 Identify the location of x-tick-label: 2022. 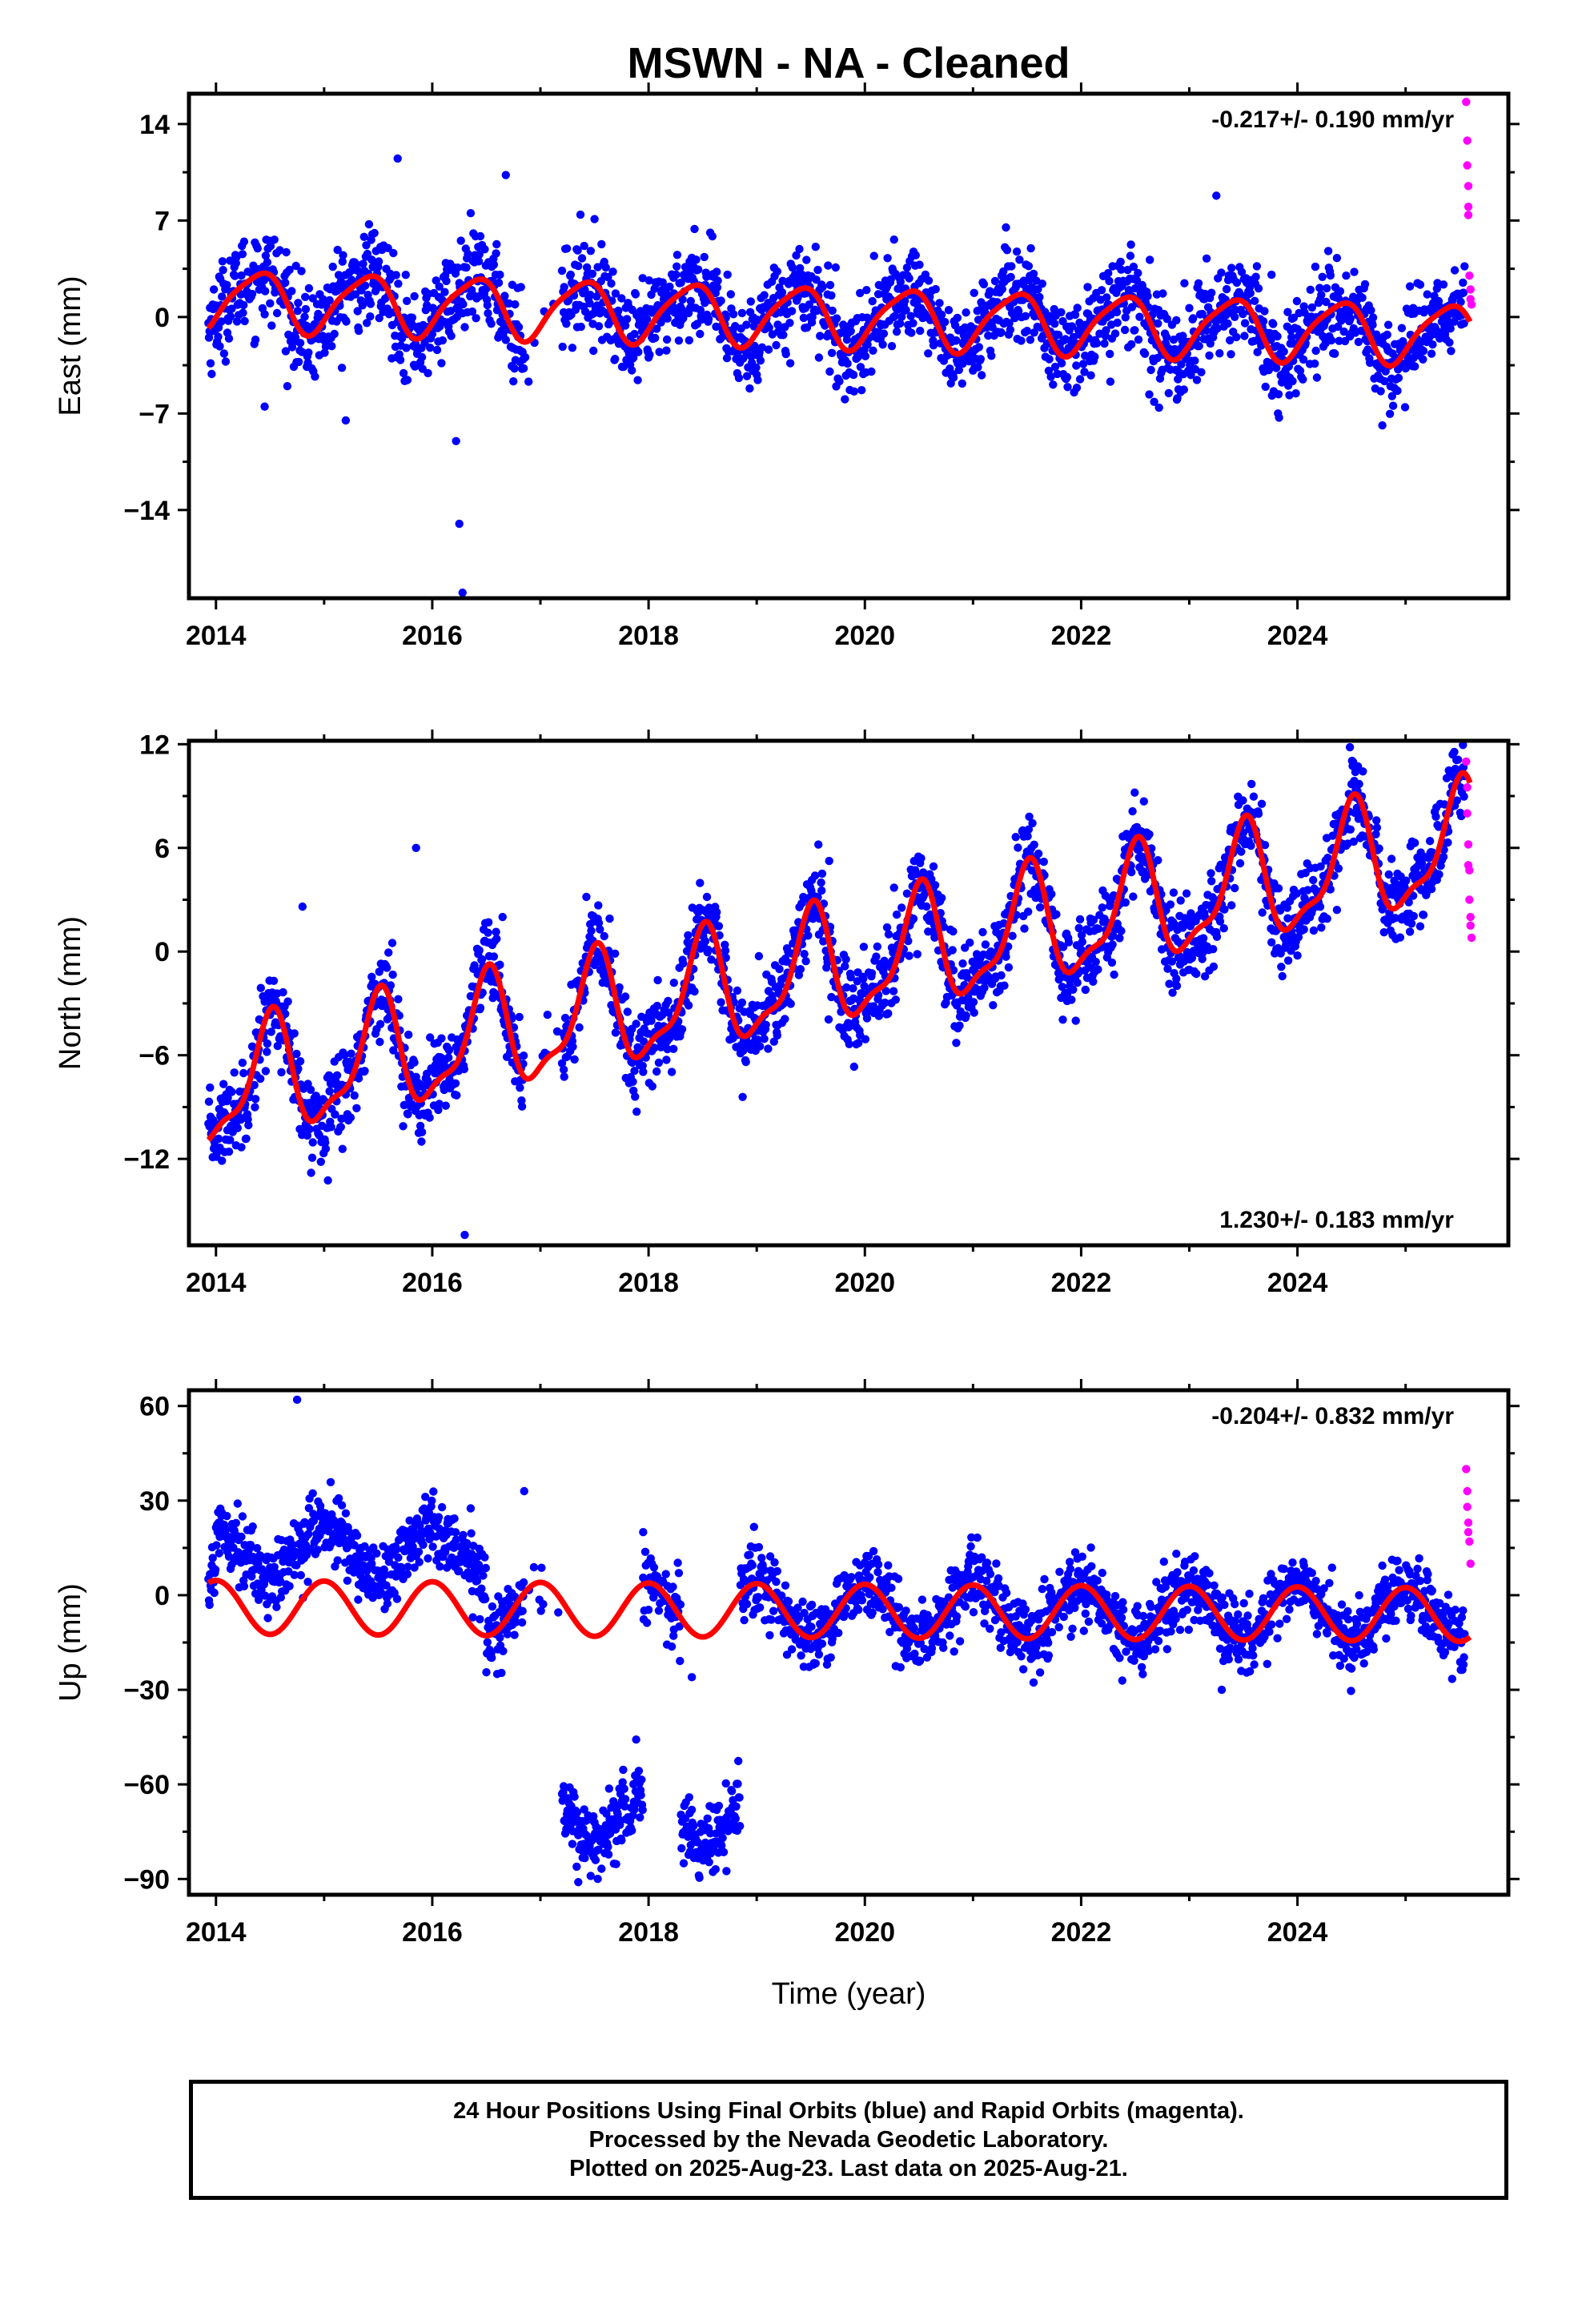
(1082, 636).